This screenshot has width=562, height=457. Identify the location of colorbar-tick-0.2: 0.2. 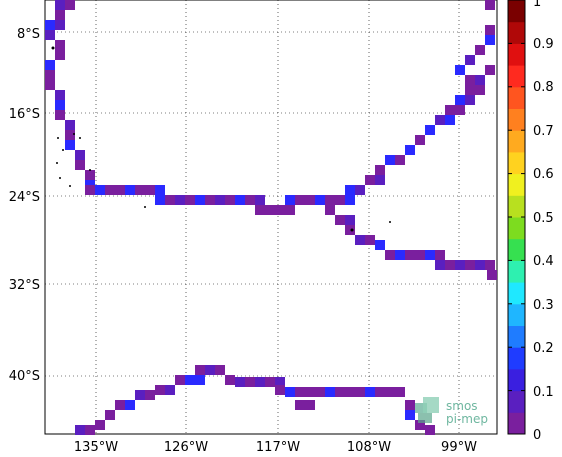
(543, 348).